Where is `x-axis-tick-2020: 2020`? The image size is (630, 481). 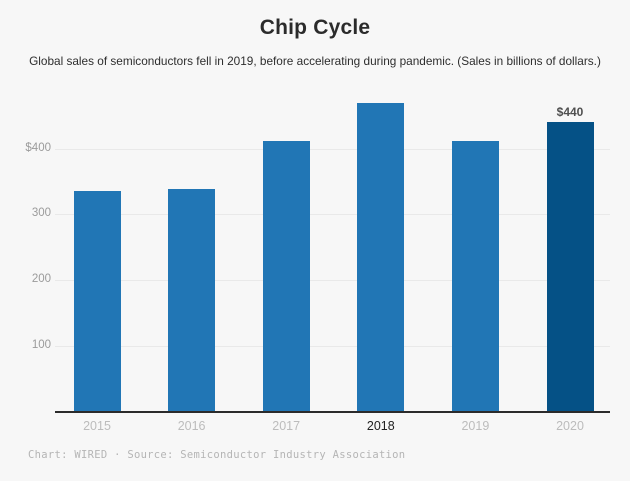
x-axis-tick-2020: 2020 is located at coordinates (570, 426).